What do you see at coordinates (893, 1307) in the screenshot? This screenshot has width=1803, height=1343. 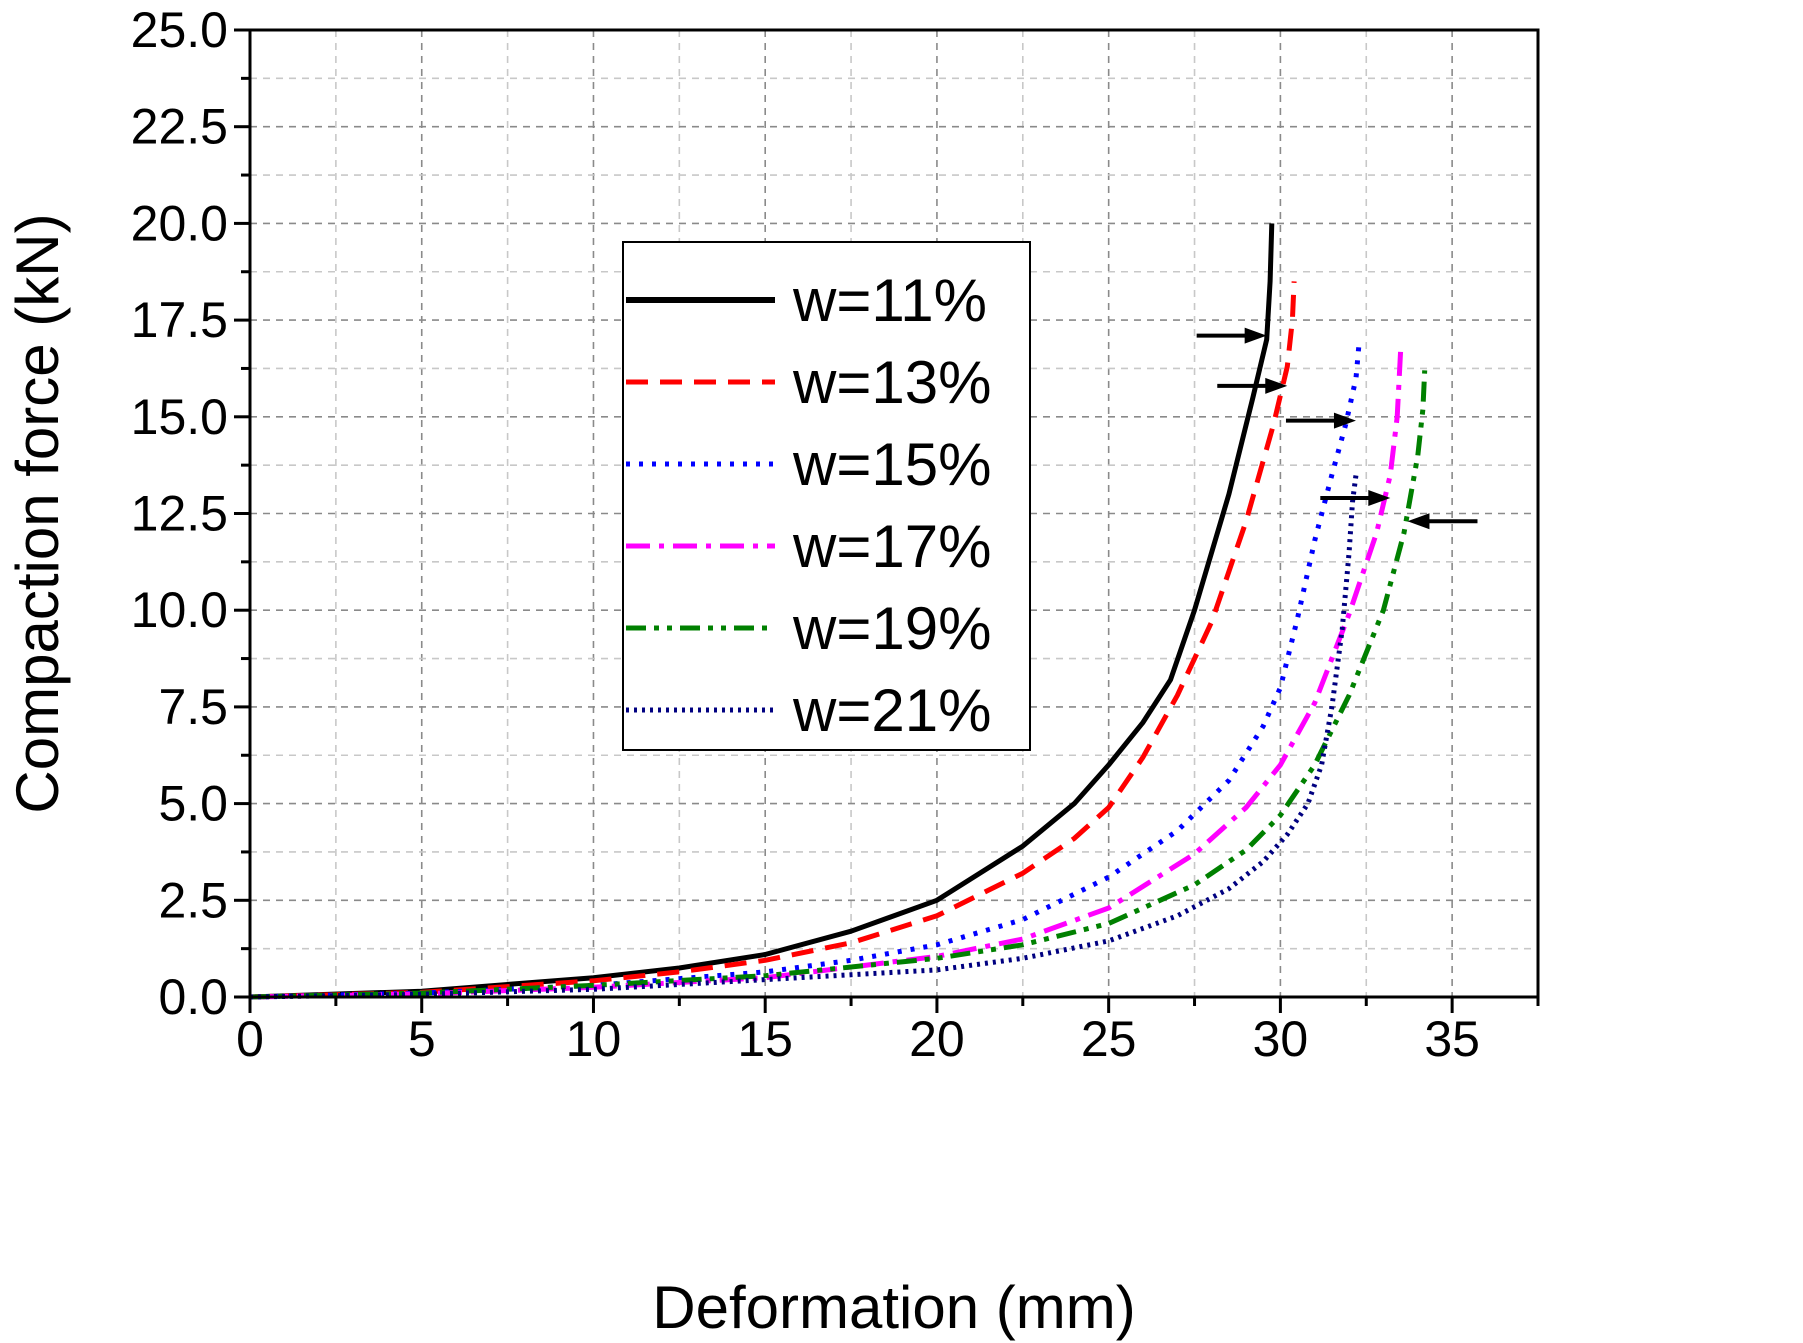 I see `x-axis-title: Deformation (mm)` at bounding box center [893, 1307].